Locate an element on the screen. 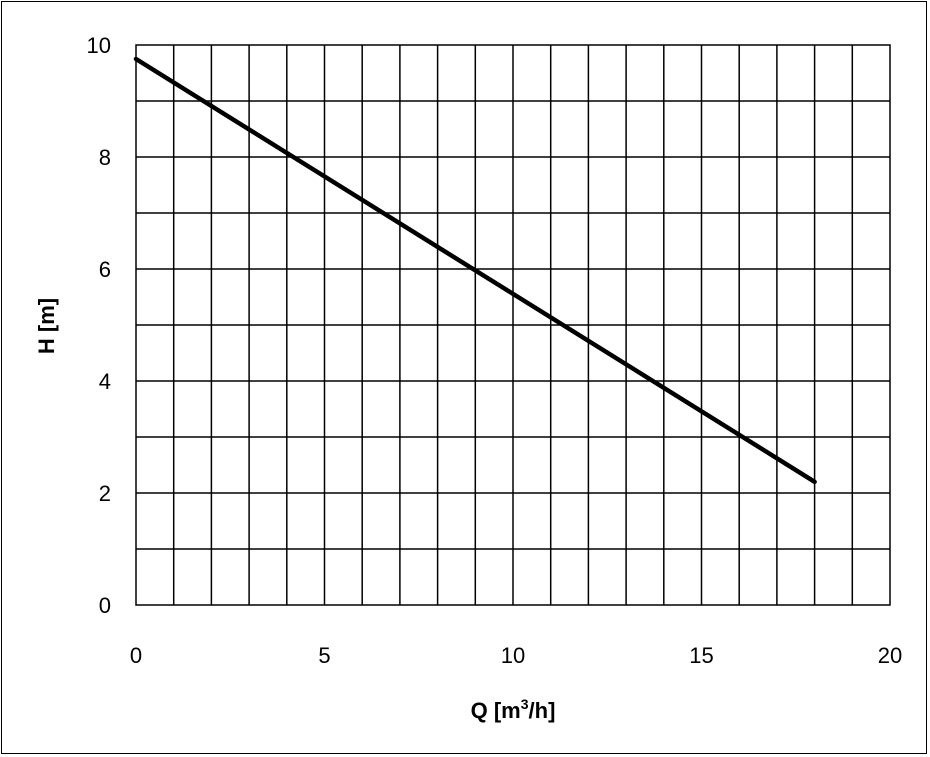  y-tick-label: 0 is located at coordinates (105, 605).